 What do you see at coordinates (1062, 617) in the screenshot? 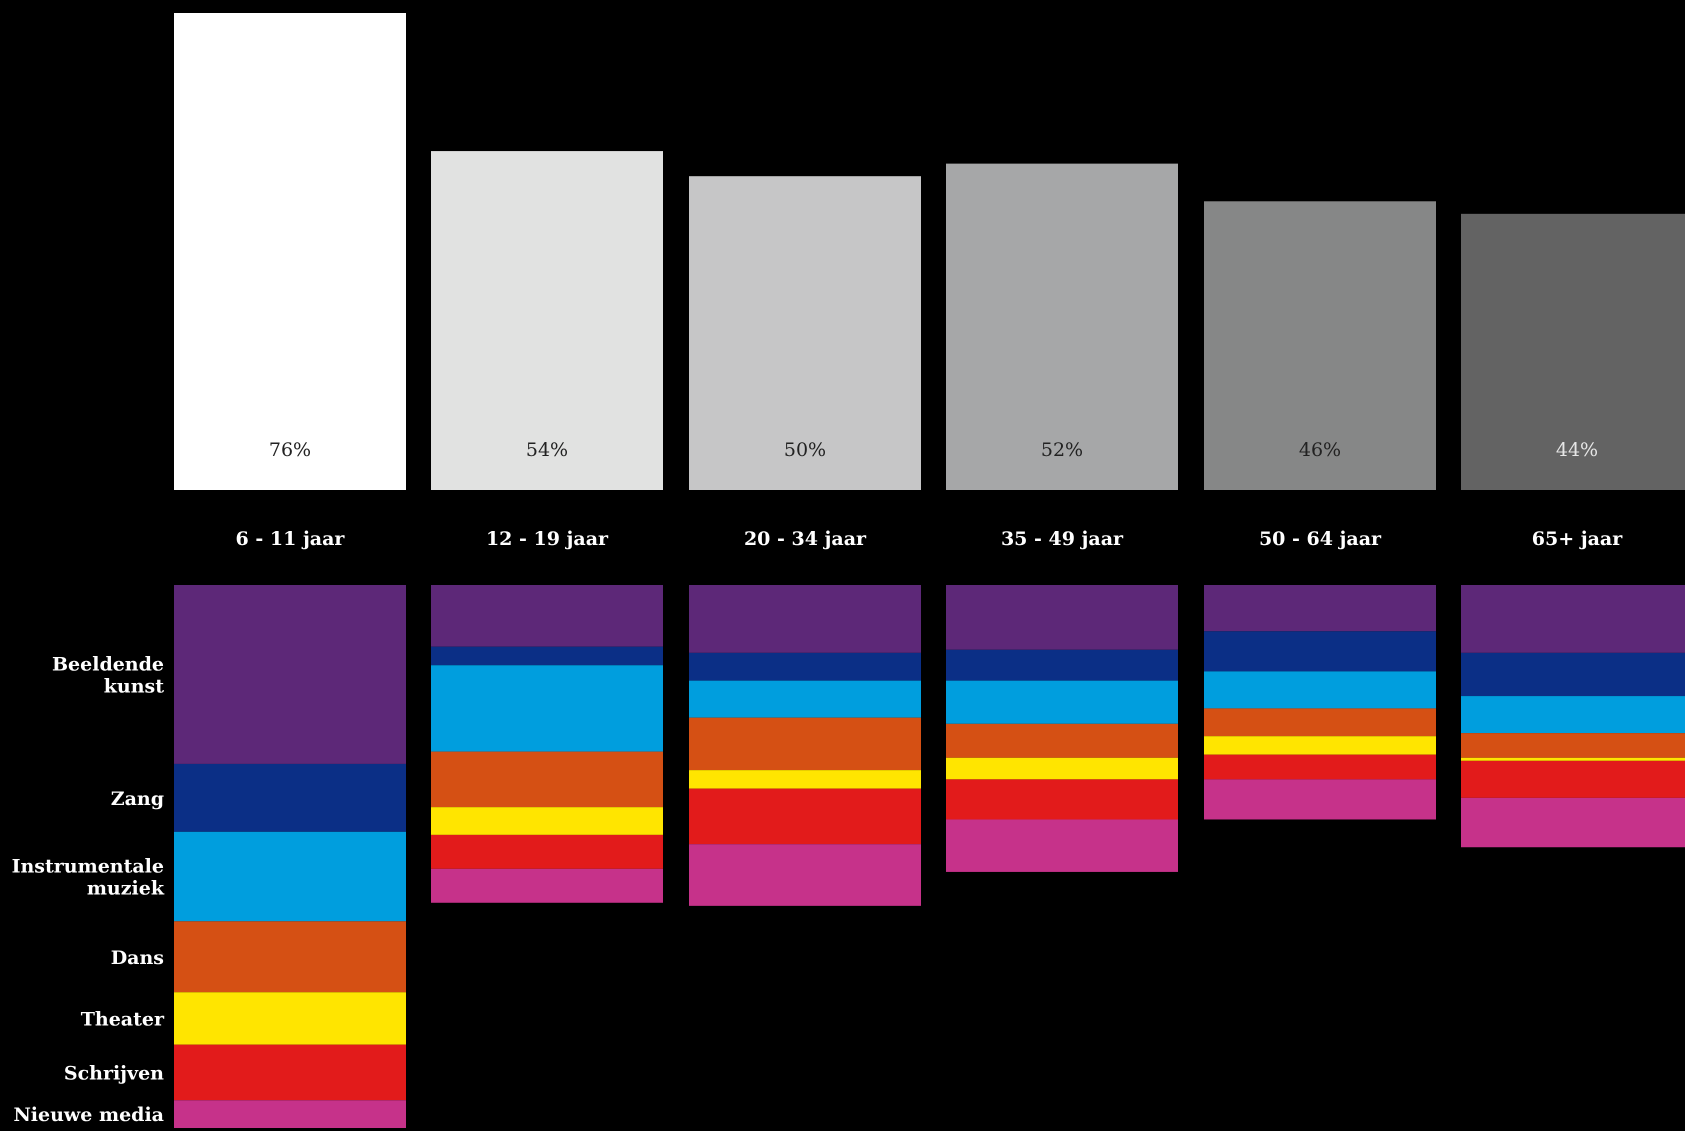
I see `segment-beeldende-kunst-35-49-jaar` at bounding box center [1062, 617].